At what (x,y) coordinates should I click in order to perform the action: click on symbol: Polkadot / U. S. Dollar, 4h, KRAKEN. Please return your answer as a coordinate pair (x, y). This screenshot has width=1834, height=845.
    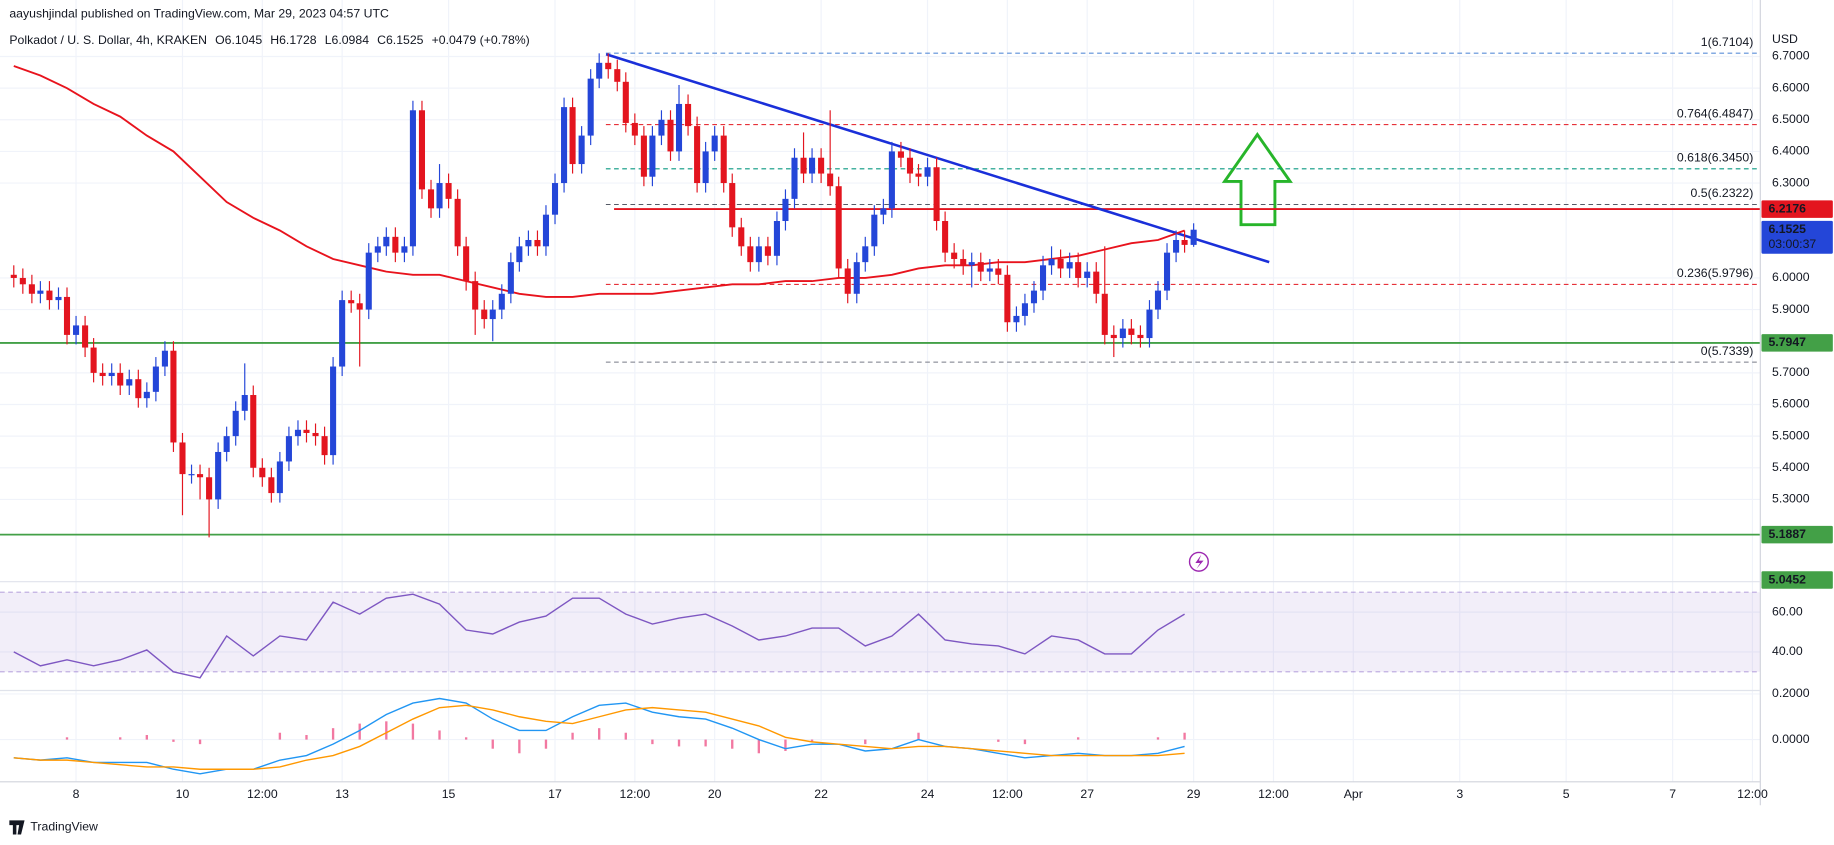
    Looking at the image, I should click on (108, 40).